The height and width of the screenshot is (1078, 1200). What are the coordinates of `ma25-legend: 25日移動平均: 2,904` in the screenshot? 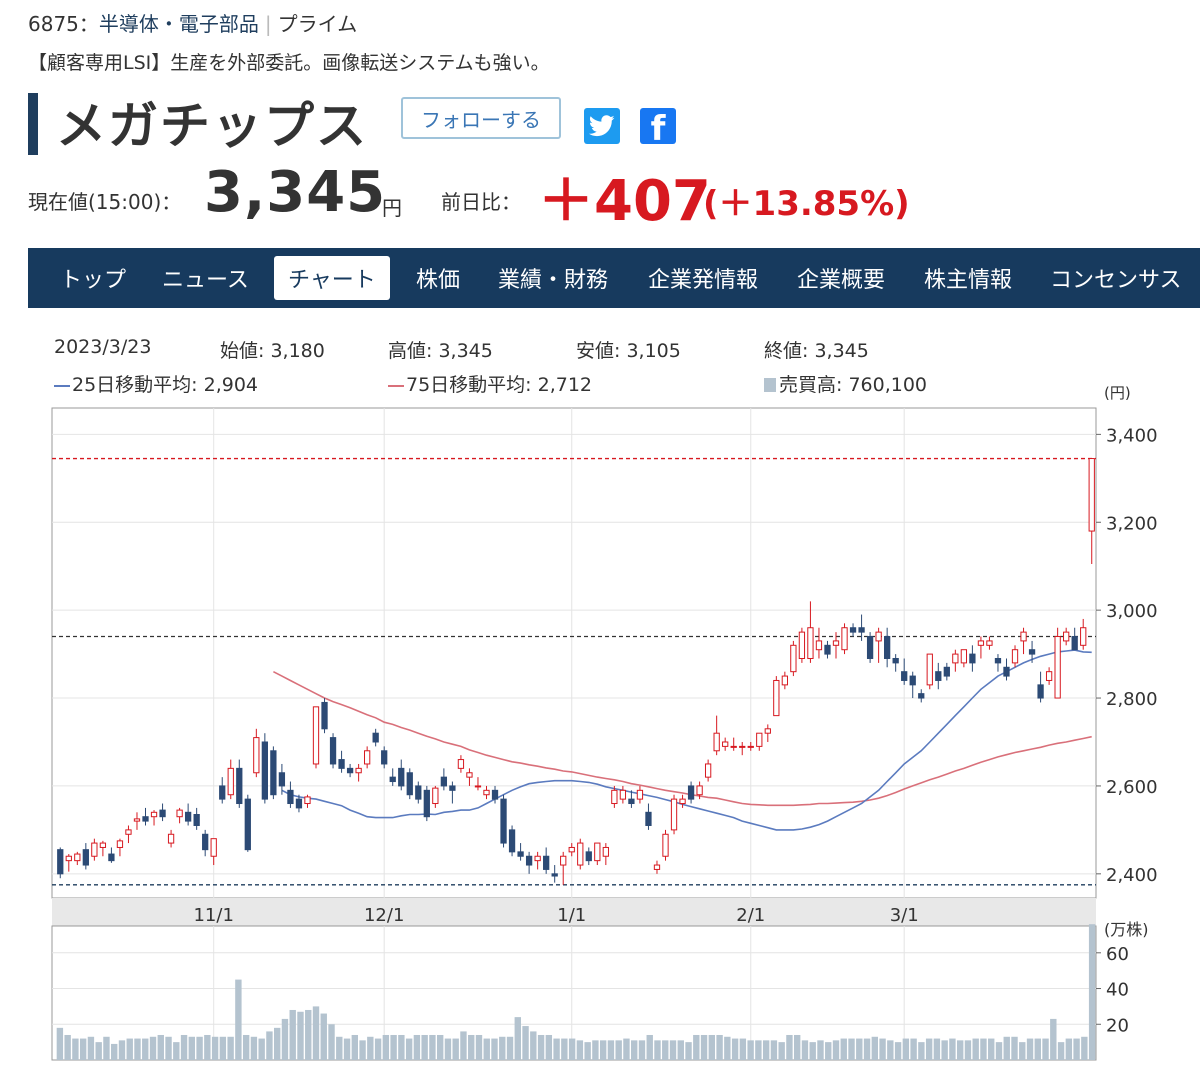 It's located at (156, 383).